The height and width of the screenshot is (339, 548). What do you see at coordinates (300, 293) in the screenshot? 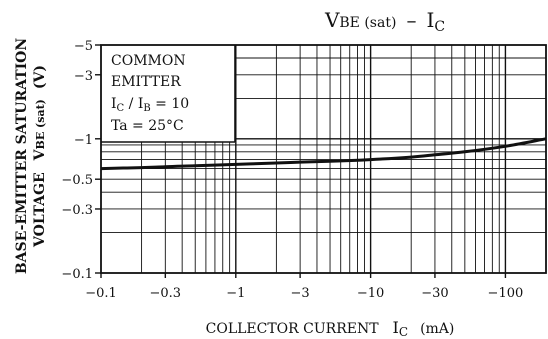
I see `x-tick-label: −3` at bounding box center [300, 293].